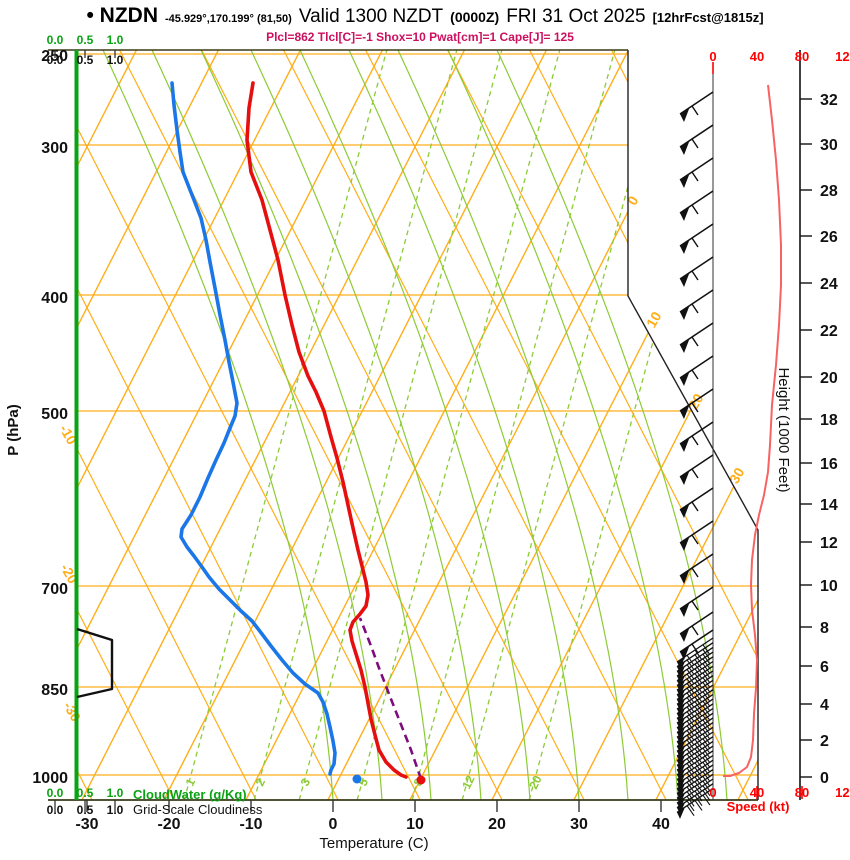 Image resolution: width=850 pixels, height=860 pixels. I want to click on temp-tick-label: 20, so click(497, 824).